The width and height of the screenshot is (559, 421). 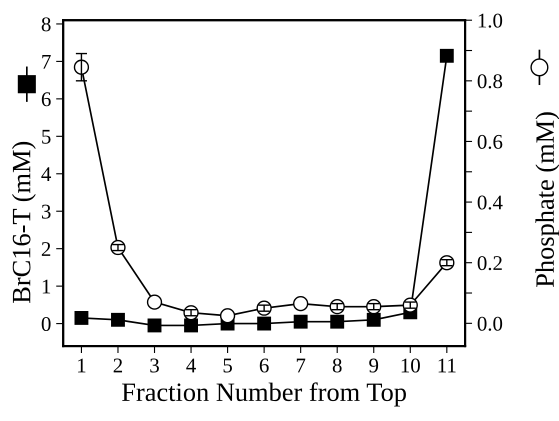 What do you see at coordinates (301, 365) in the screenshot?
I see `x-tick-label: 7` at bounding box center [301, 365].